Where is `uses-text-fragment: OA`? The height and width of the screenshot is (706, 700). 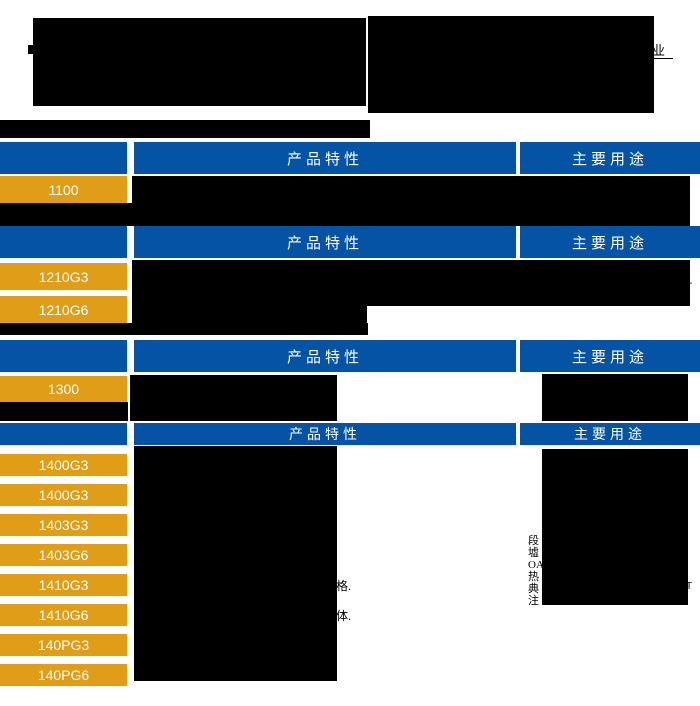 uses-text-fragment: OA is located at coordinates (536, 565).